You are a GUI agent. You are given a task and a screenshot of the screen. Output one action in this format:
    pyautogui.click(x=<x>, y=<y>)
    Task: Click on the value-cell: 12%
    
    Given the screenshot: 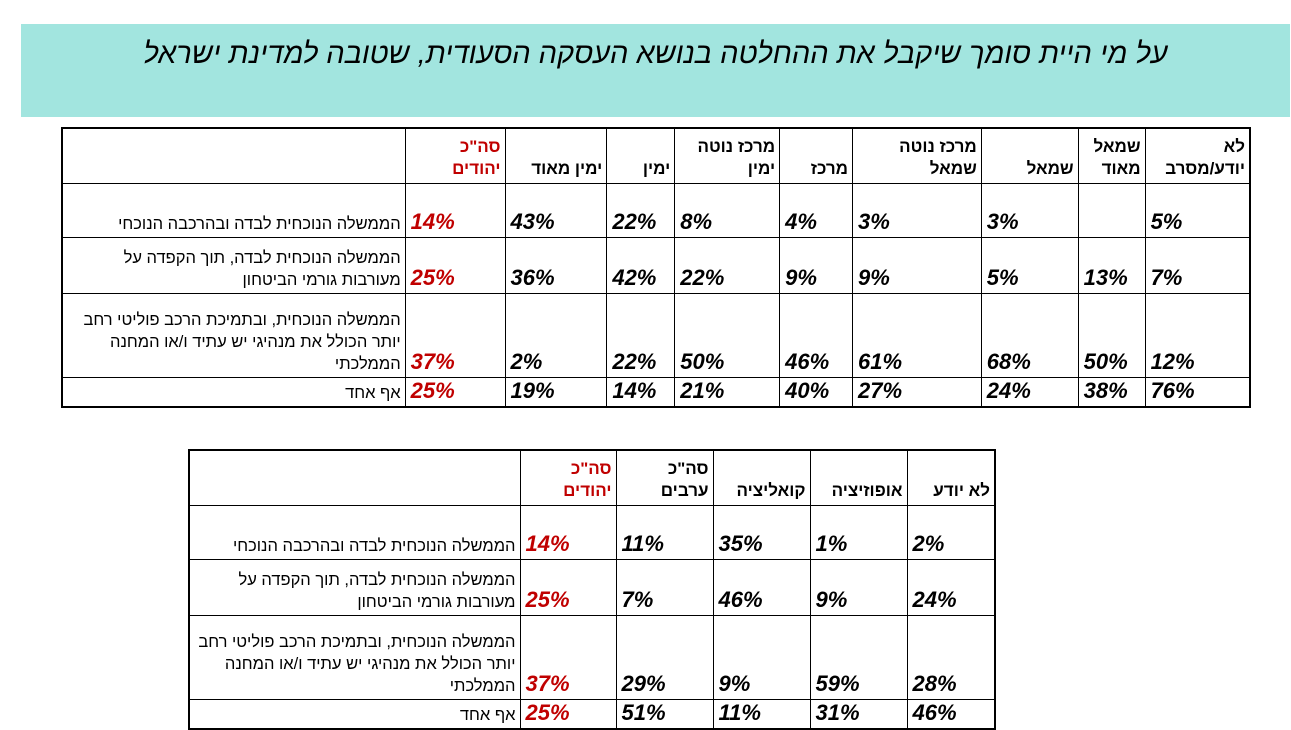 What is the action you would take?
    pyautogui.click(x=1197, y=335)
    